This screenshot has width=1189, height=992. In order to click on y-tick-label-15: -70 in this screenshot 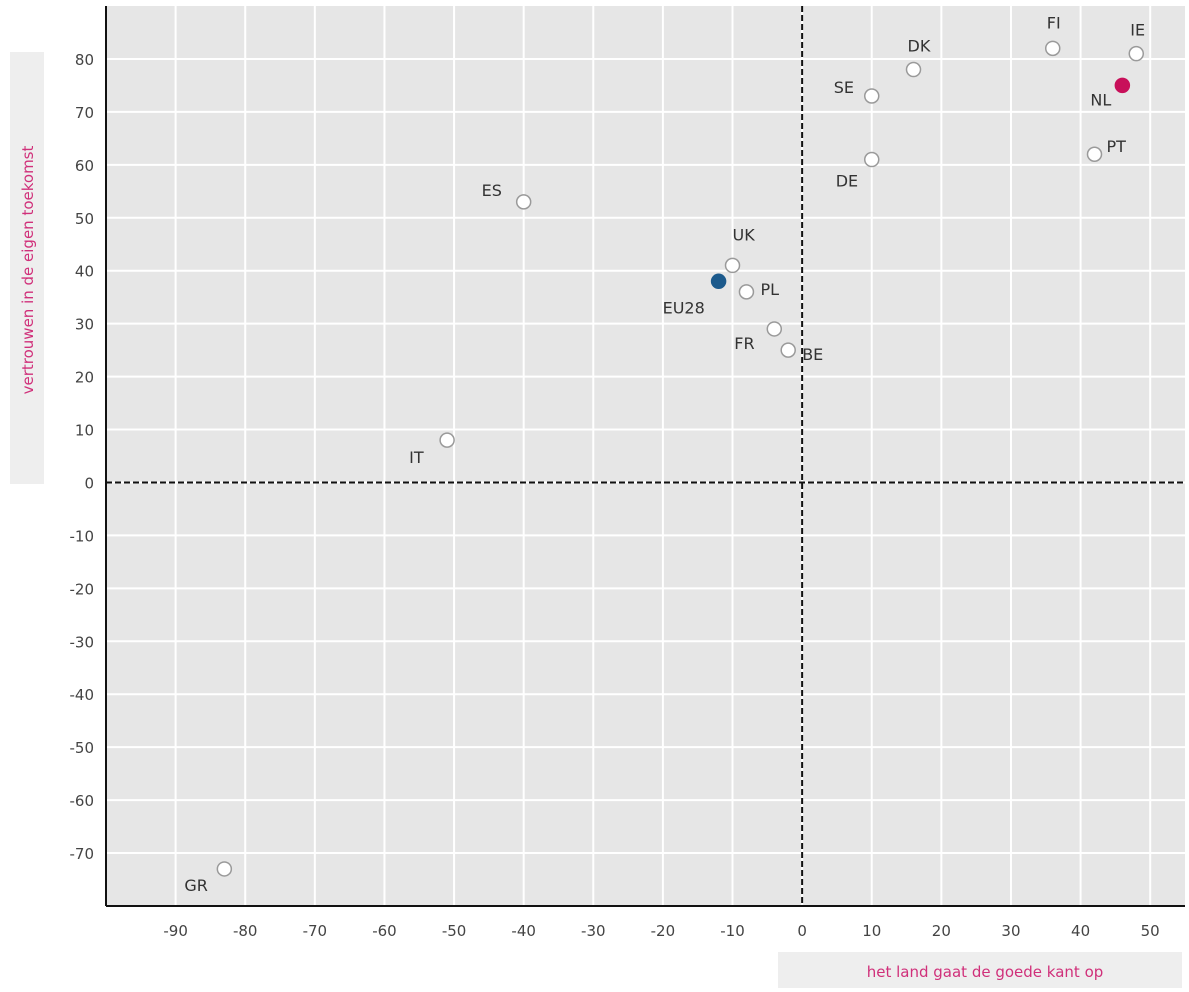, I will do `click(82, 854)`.